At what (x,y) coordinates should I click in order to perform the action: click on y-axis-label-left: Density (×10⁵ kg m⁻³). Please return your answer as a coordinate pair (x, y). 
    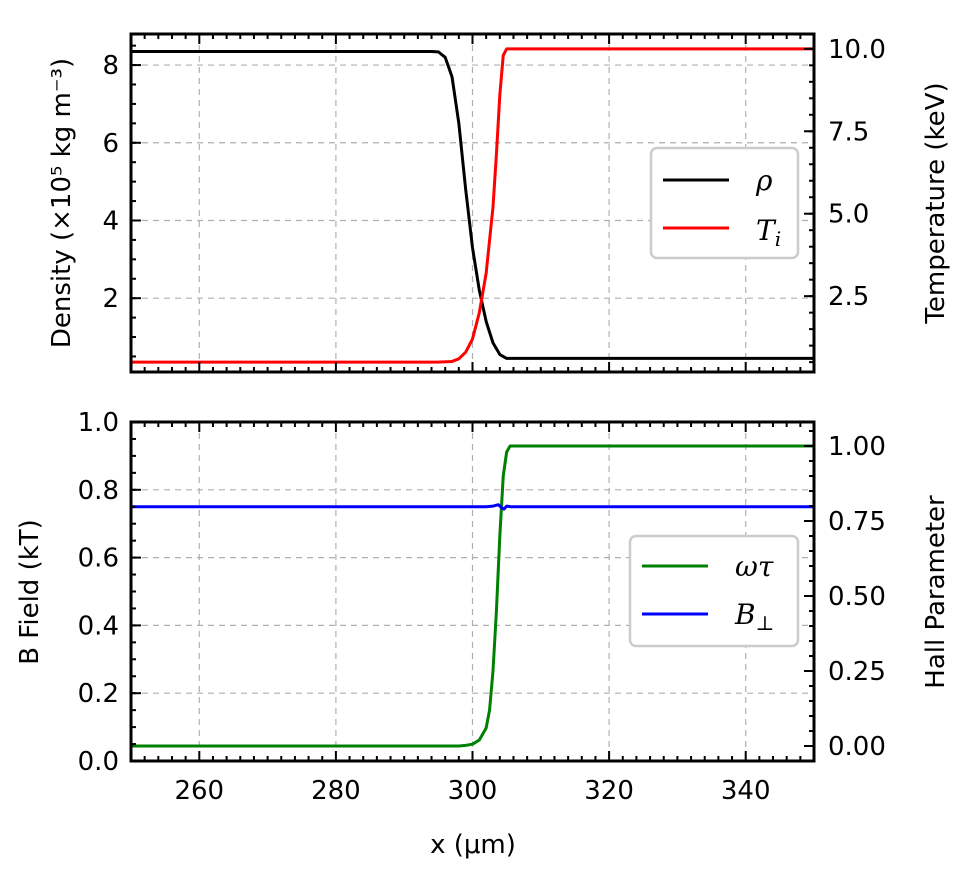
    Looking at the image, I should click on (62, 203).